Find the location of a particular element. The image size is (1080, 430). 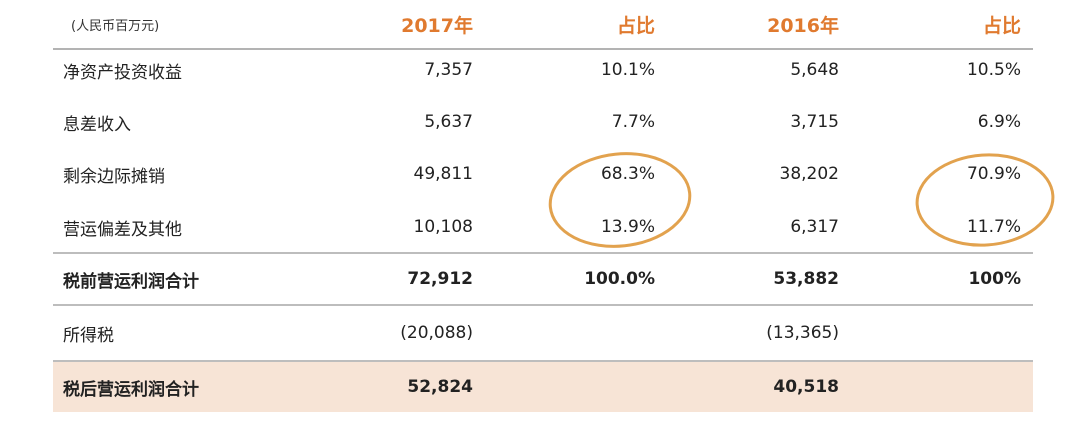

aftertax-total-row: 税后营运利润合计 52,824 40,518 is located at coordinates (543, 387).